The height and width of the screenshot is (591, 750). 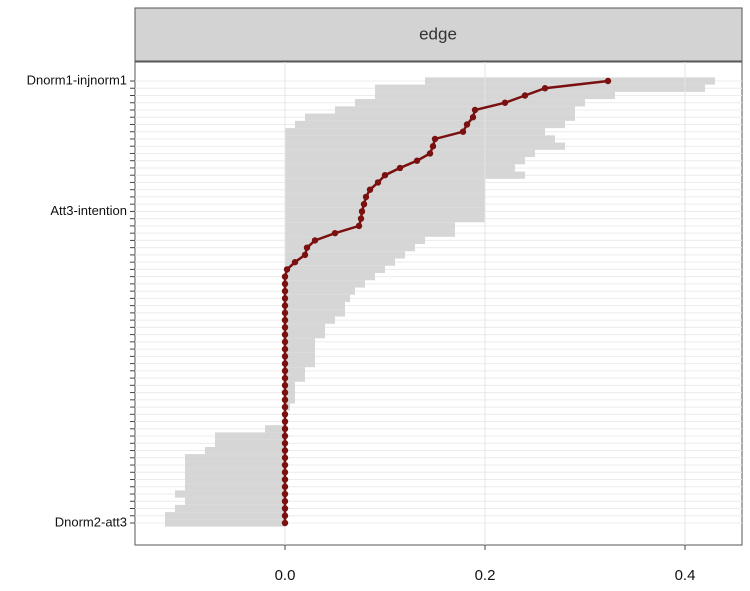 I want to click on x-tick-label: 0.4, so click(x=685, y=575).